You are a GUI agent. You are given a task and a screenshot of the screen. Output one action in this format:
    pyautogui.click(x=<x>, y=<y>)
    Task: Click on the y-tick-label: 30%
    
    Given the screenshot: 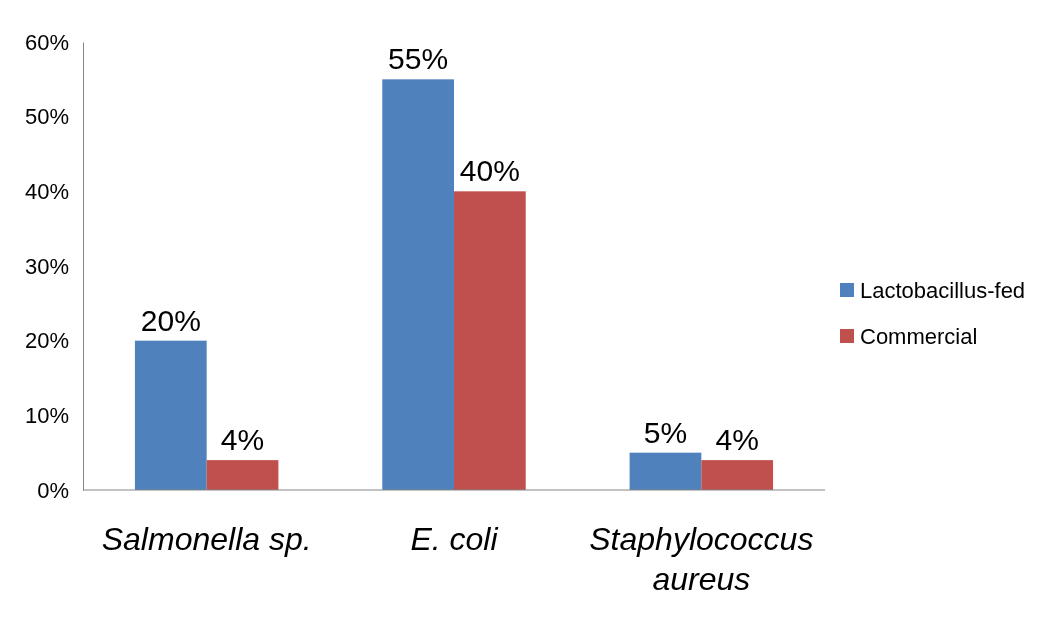 What is the action you would take?
    pyautogui.click(x=46, y=266)
    